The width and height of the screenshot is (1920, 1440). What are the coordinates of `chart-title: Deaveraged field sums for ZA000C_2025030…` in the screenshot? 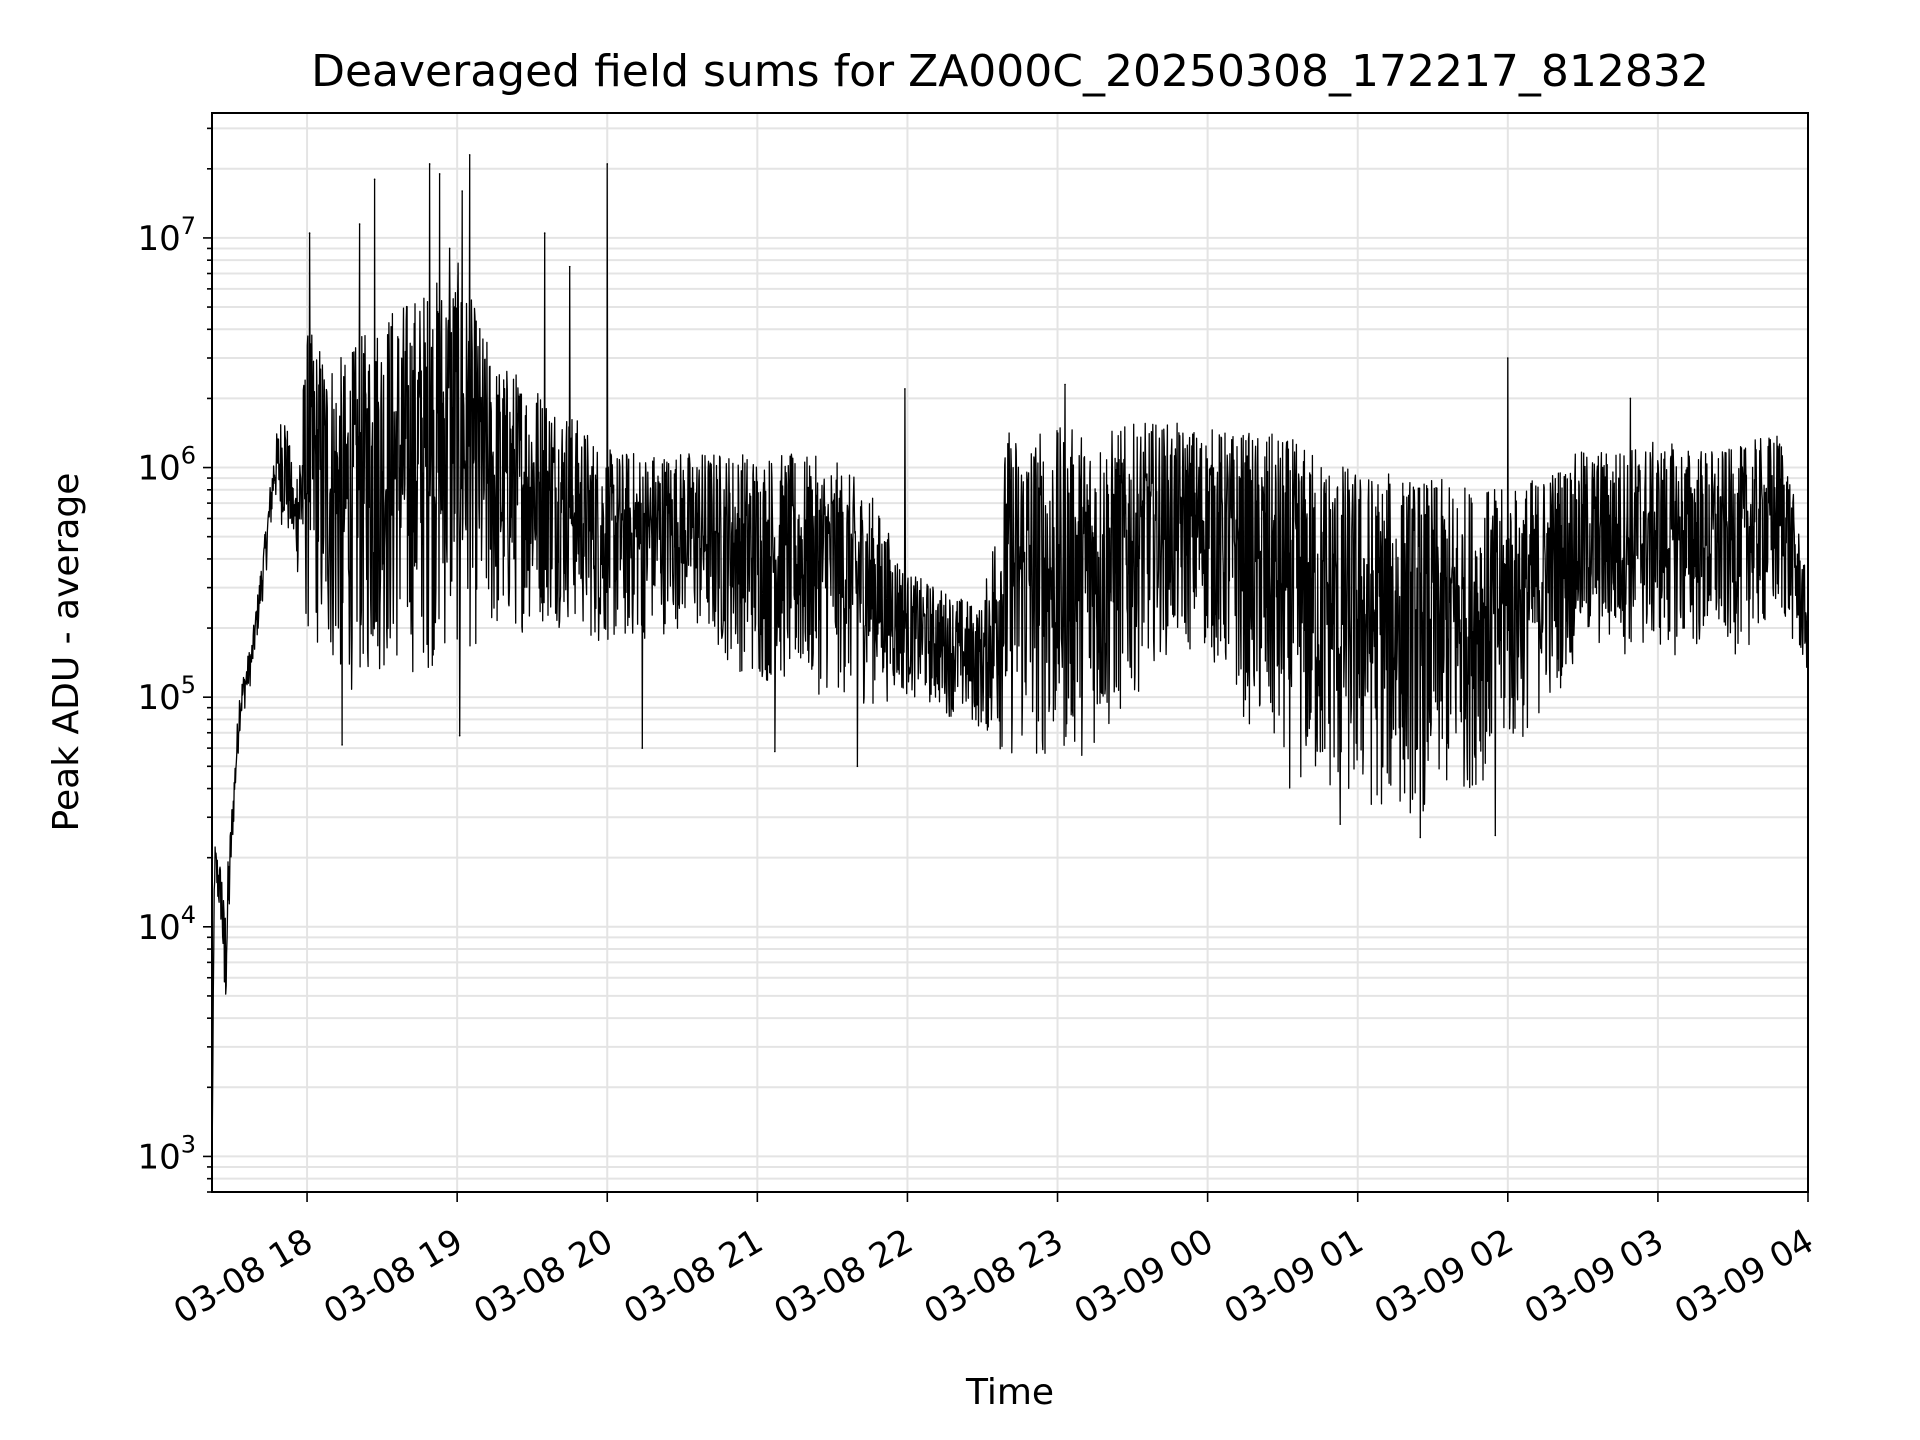 It's located at (1010, 71).